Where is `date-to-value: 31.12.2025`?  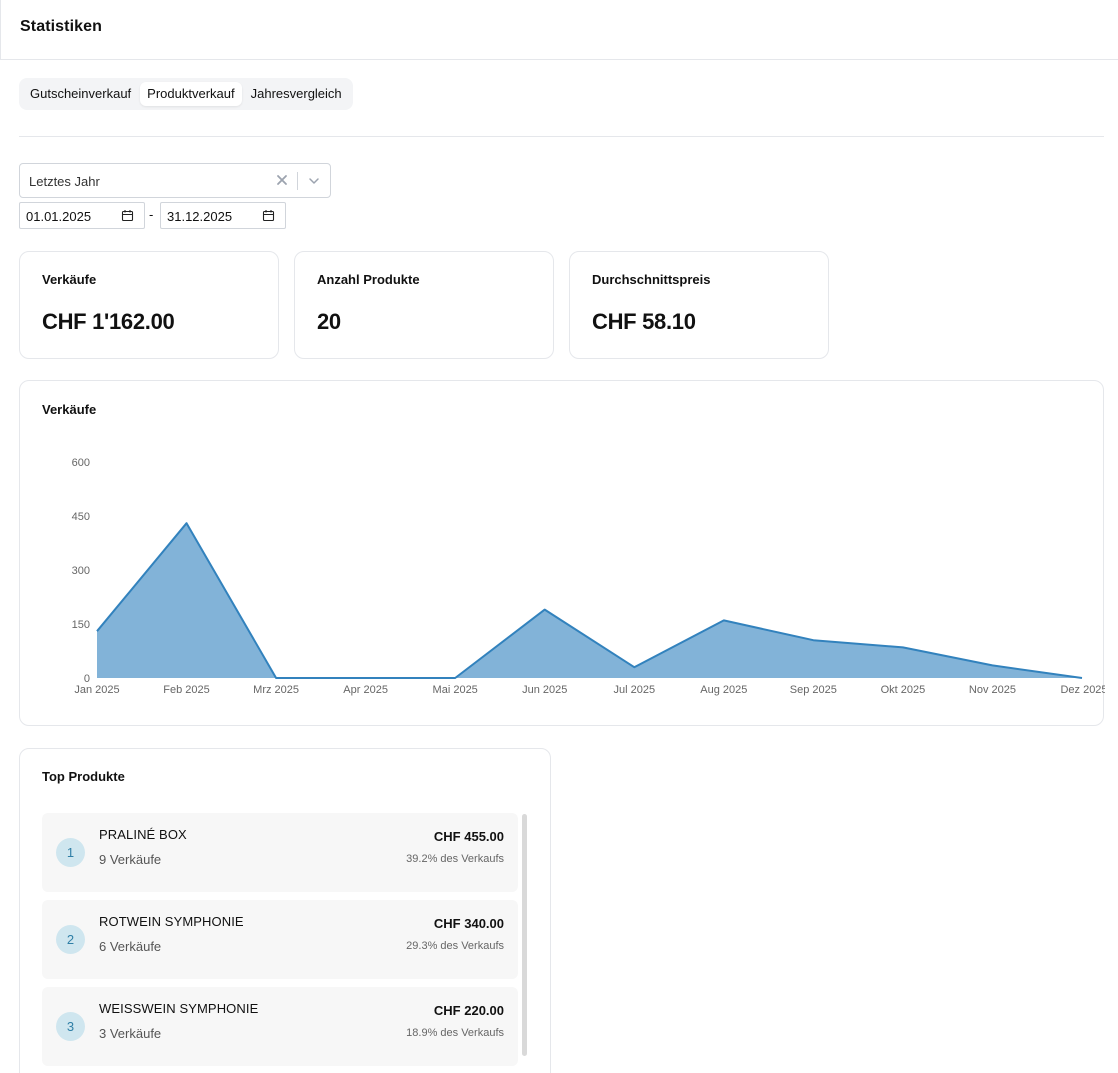 date-to-value: 31.12.2025 is located at coordinates (200, 216).